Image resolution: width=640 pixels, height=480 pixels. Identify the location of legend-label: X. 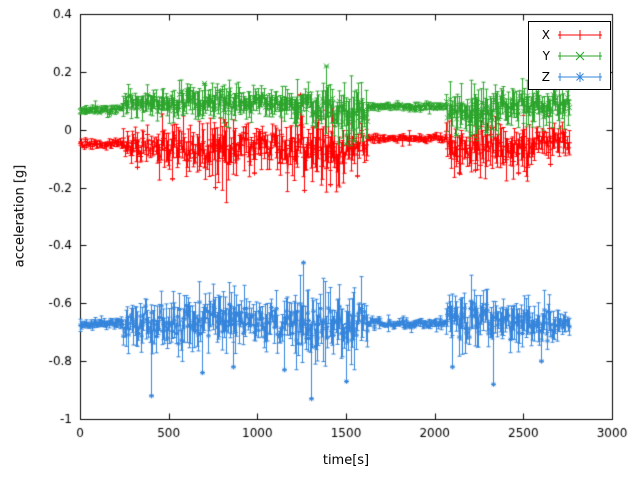
(545, 34).